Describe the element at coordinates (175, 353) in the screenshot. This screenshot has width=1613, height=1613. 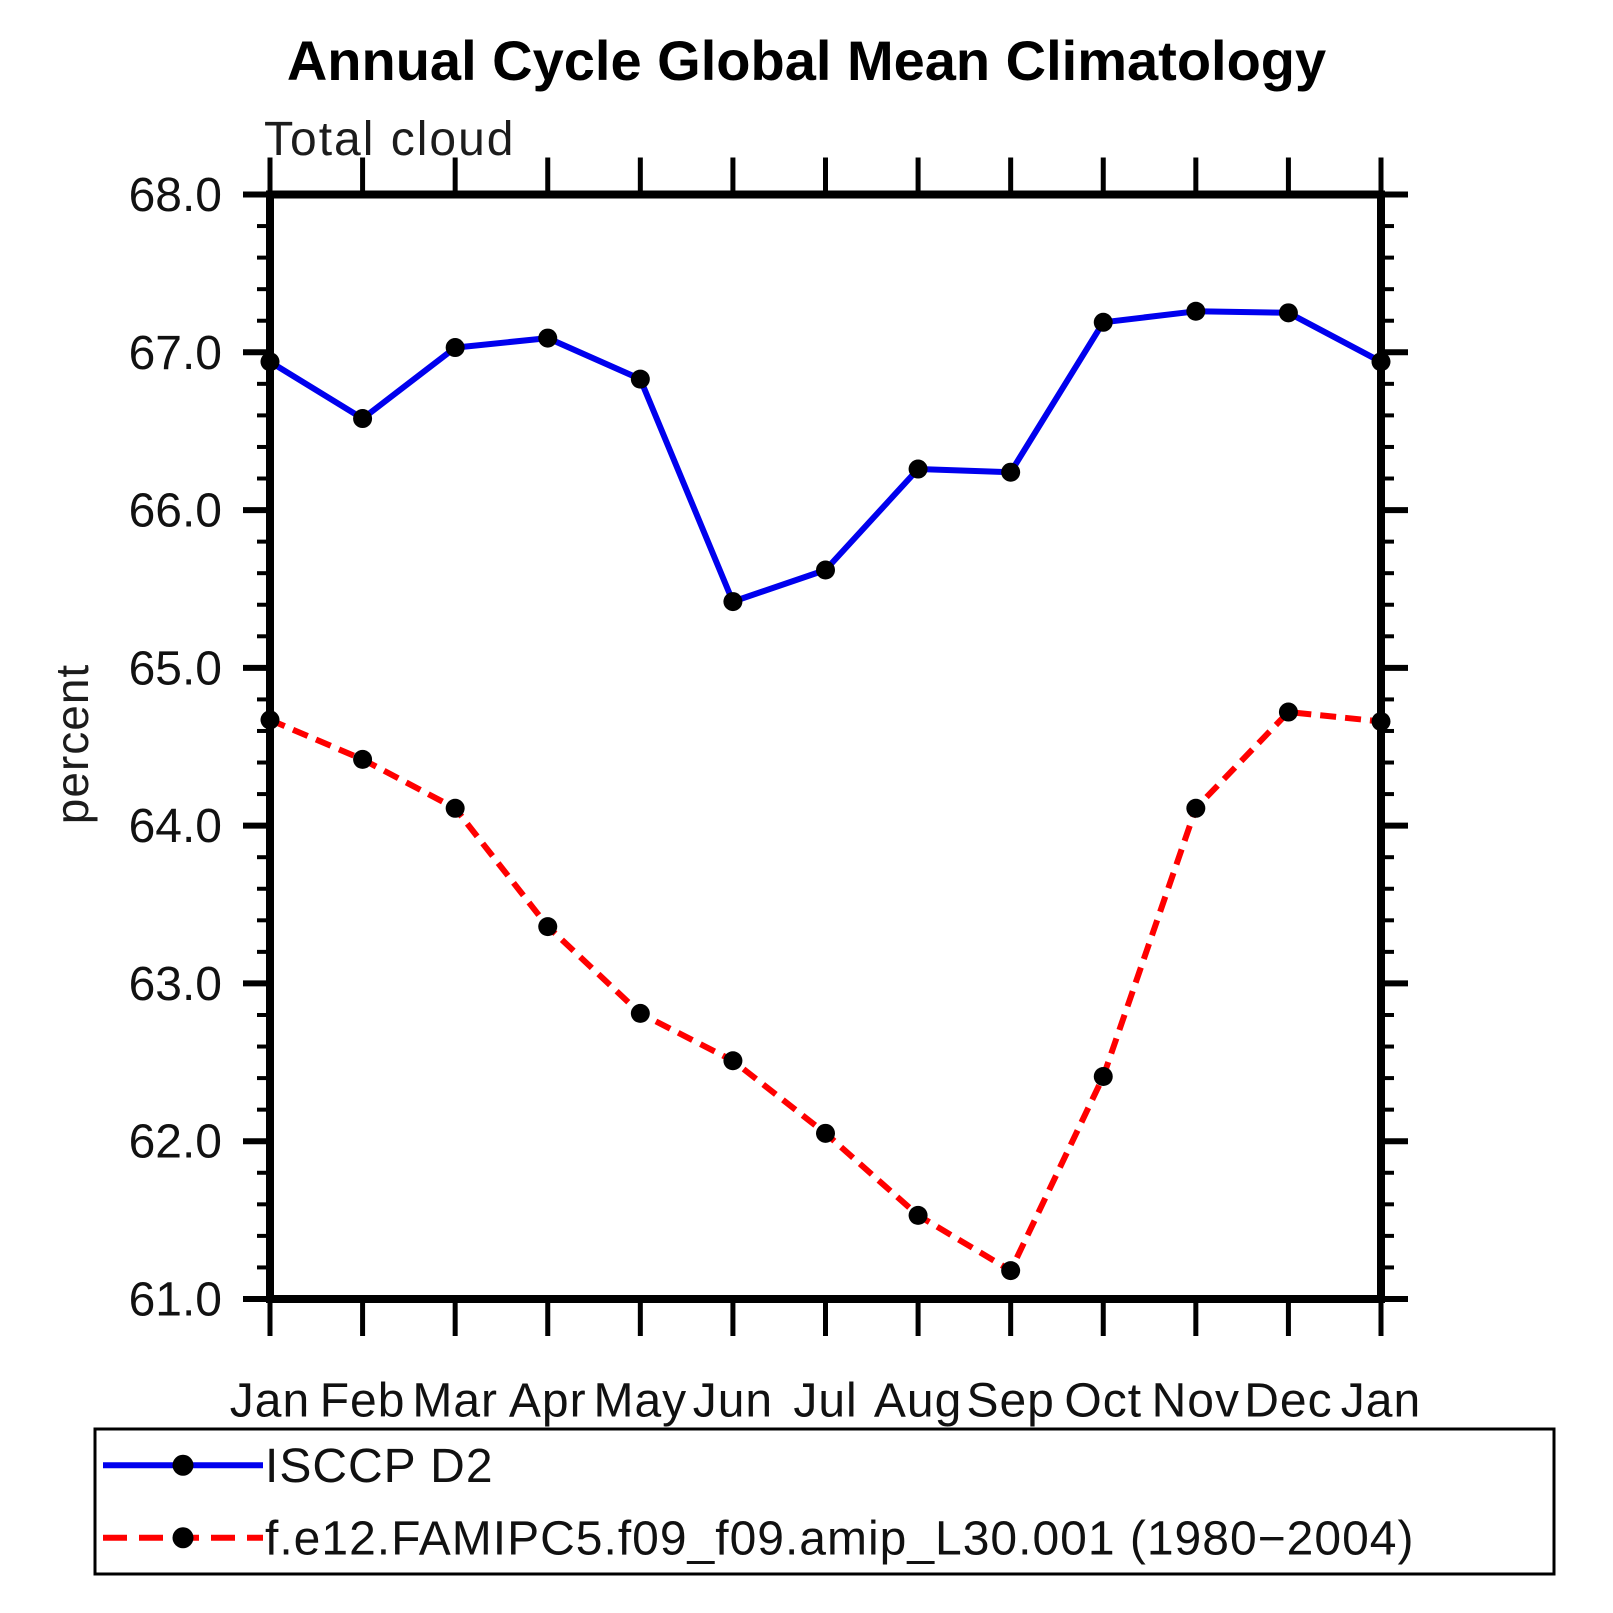
I see `y-tick-label: 67.0` at that location.